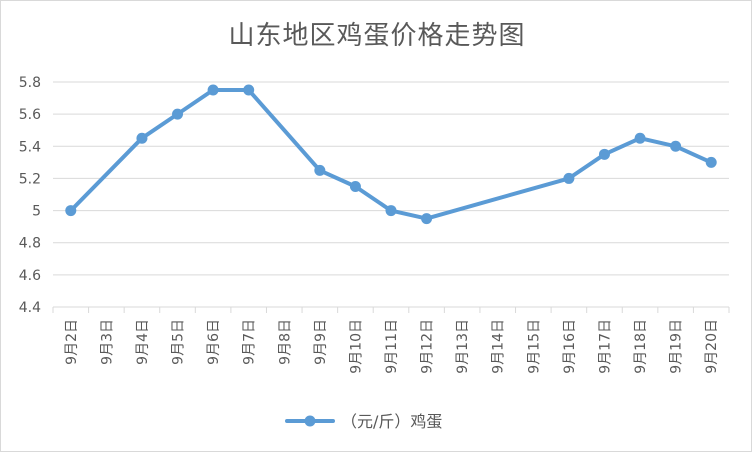  Describe the element at coordinates (285, 342) in the screenshot. I see `x-tick-label: 9月8日` at that location.